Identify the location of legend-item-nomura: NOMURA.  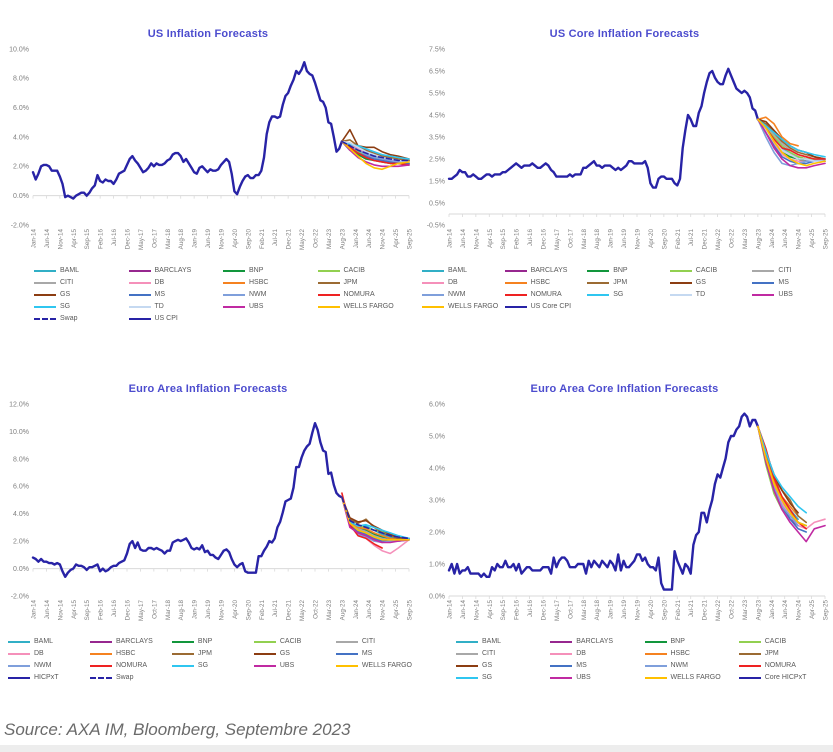
(782, 666).